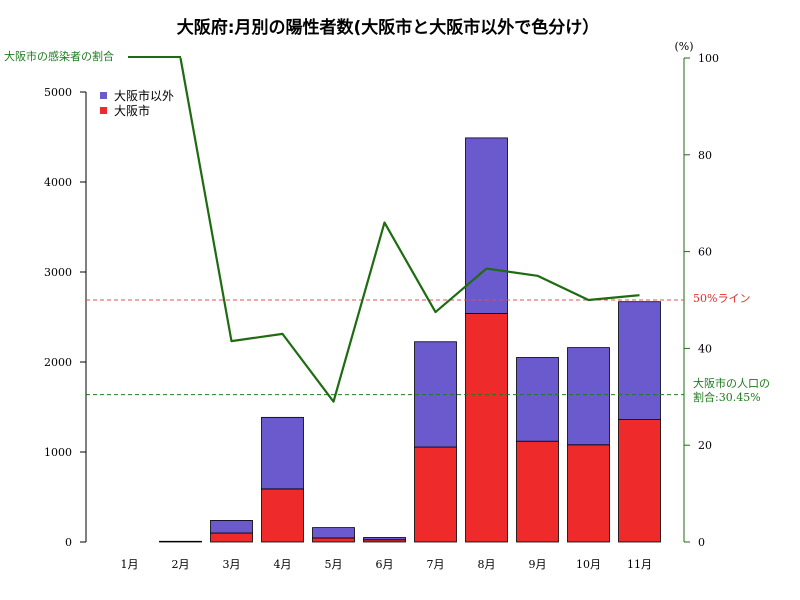 The image size is (800, 600). What do you see at coordinates (334, 564) in the screenshot?
I see `x-tick-label: 5月` at bounding box center [334, 564].